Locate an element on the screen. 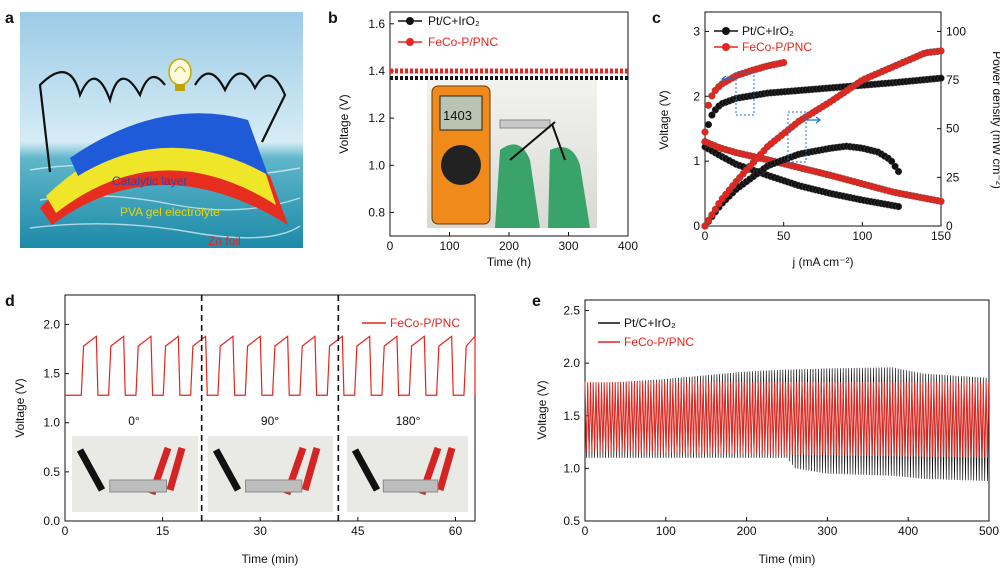 Image resolution: width=1000 pixels, height=571 pixels. panel-letter-e: e is located at coordinates (536, 301).